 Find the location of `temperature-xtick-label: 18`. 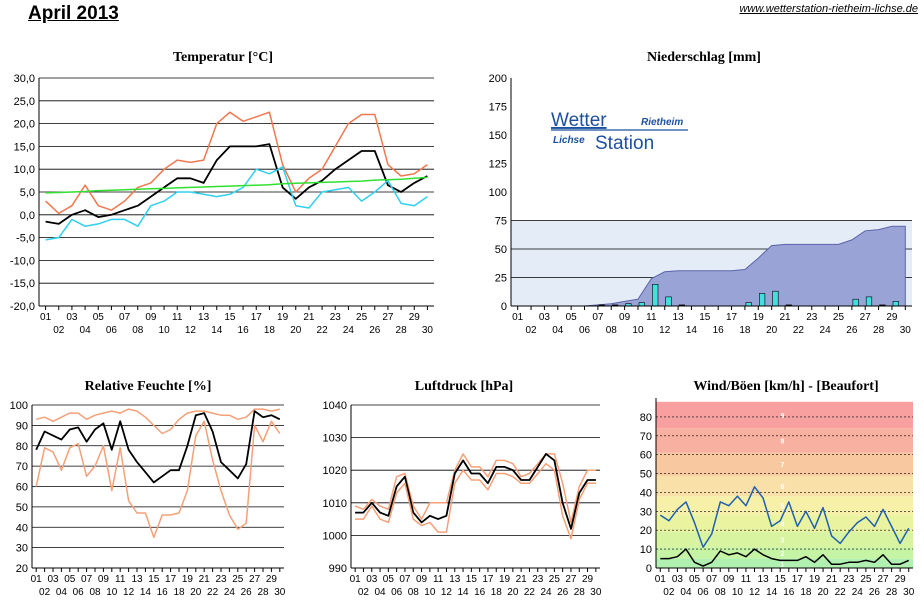

temperature-xtick-label: 18 is located at coordinates (270, 330).